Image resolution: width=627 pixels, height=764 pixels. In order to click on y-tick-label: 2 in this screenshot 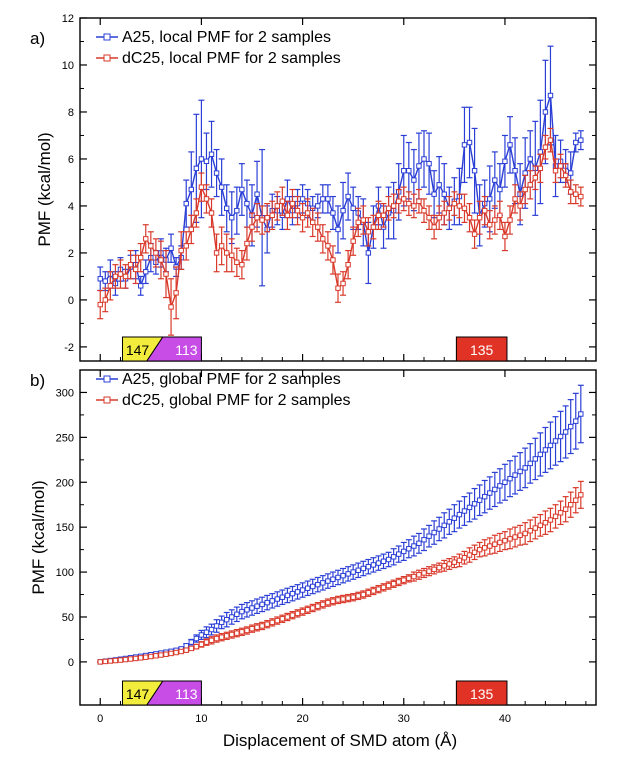, I will do `click(71, 254)`.